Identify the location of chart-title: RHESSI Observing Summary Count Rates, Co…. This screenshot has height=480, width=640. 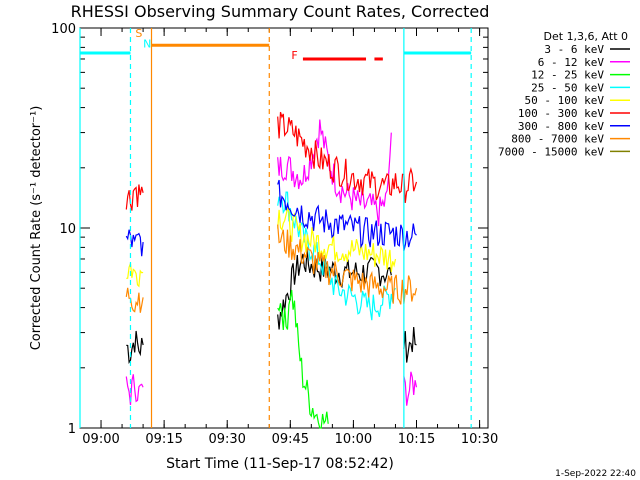
(280, 11).